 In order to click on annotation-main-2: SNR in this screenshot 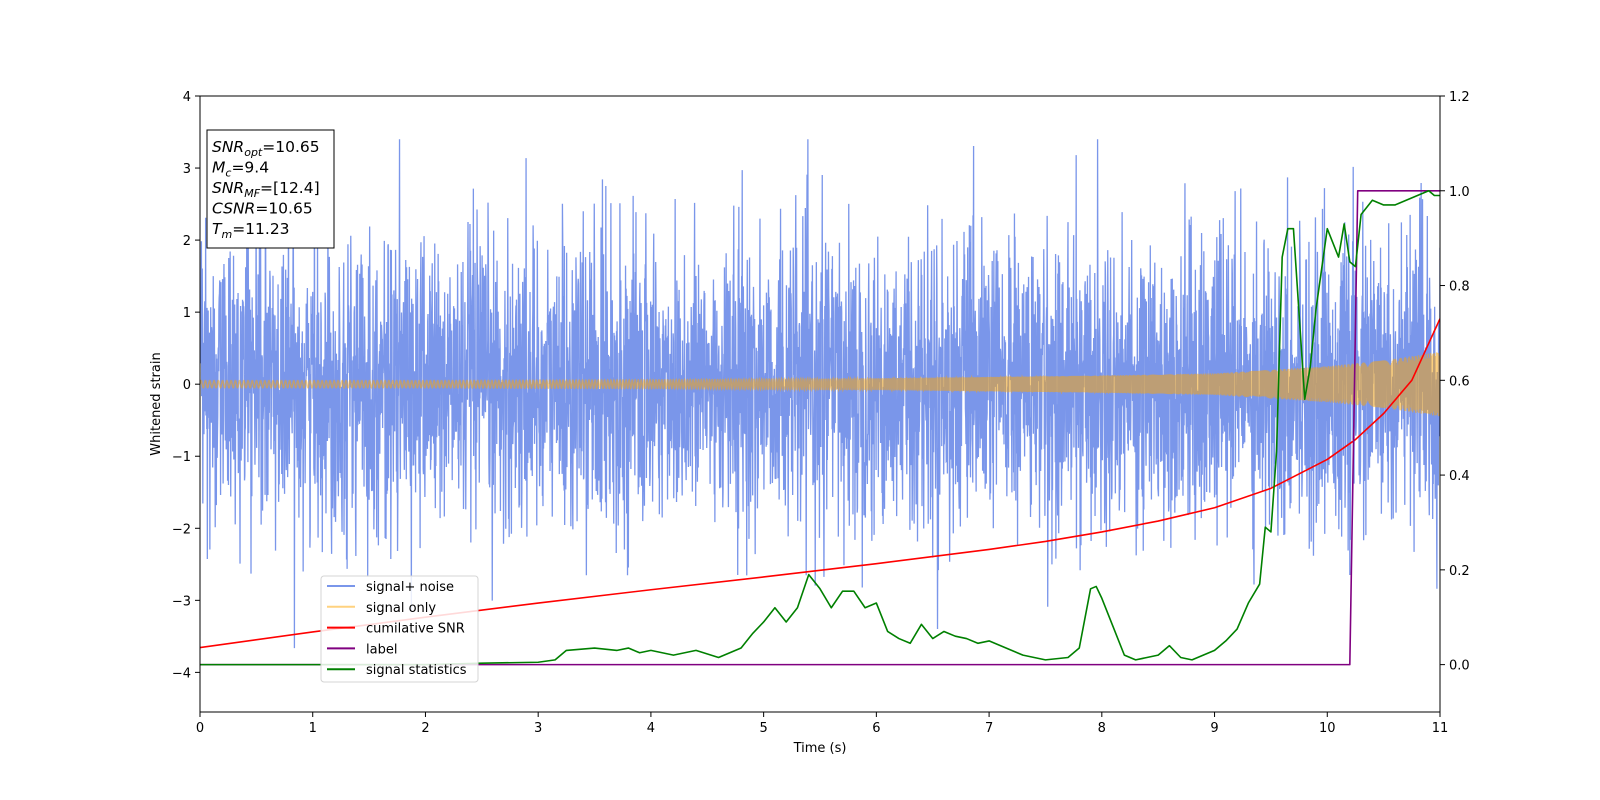, I will do `click(228, 188)`.